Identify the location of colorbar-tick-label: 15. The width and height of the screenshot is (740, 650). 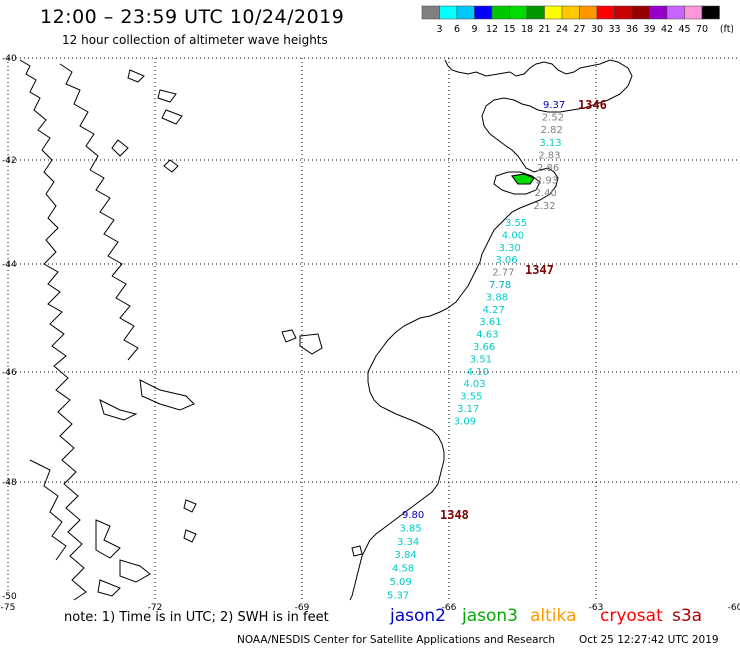
(509, 29).